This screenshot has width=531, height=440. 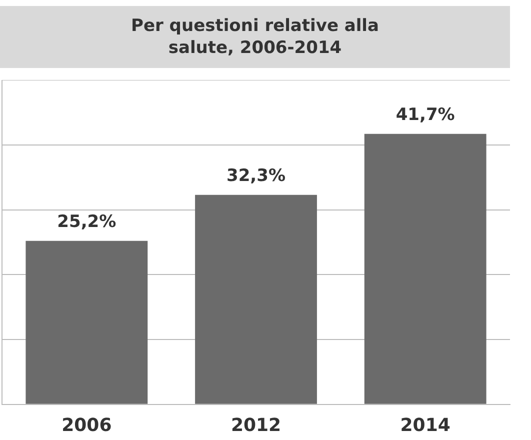 I want to click on x-tick-label: 2014, so click(x=425, y=425).